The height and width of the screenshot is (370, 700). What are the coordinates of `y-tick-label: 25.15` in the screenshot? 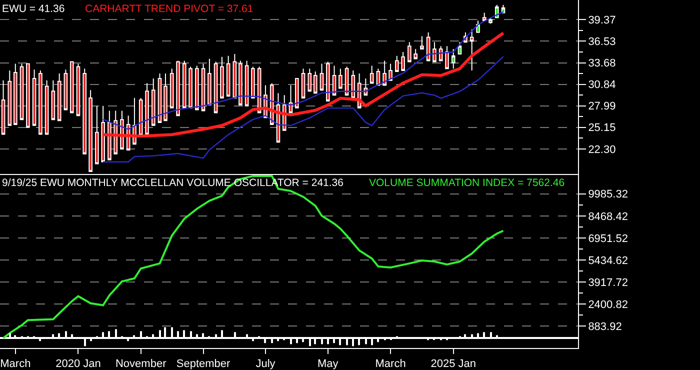 It's located at (602, 128).